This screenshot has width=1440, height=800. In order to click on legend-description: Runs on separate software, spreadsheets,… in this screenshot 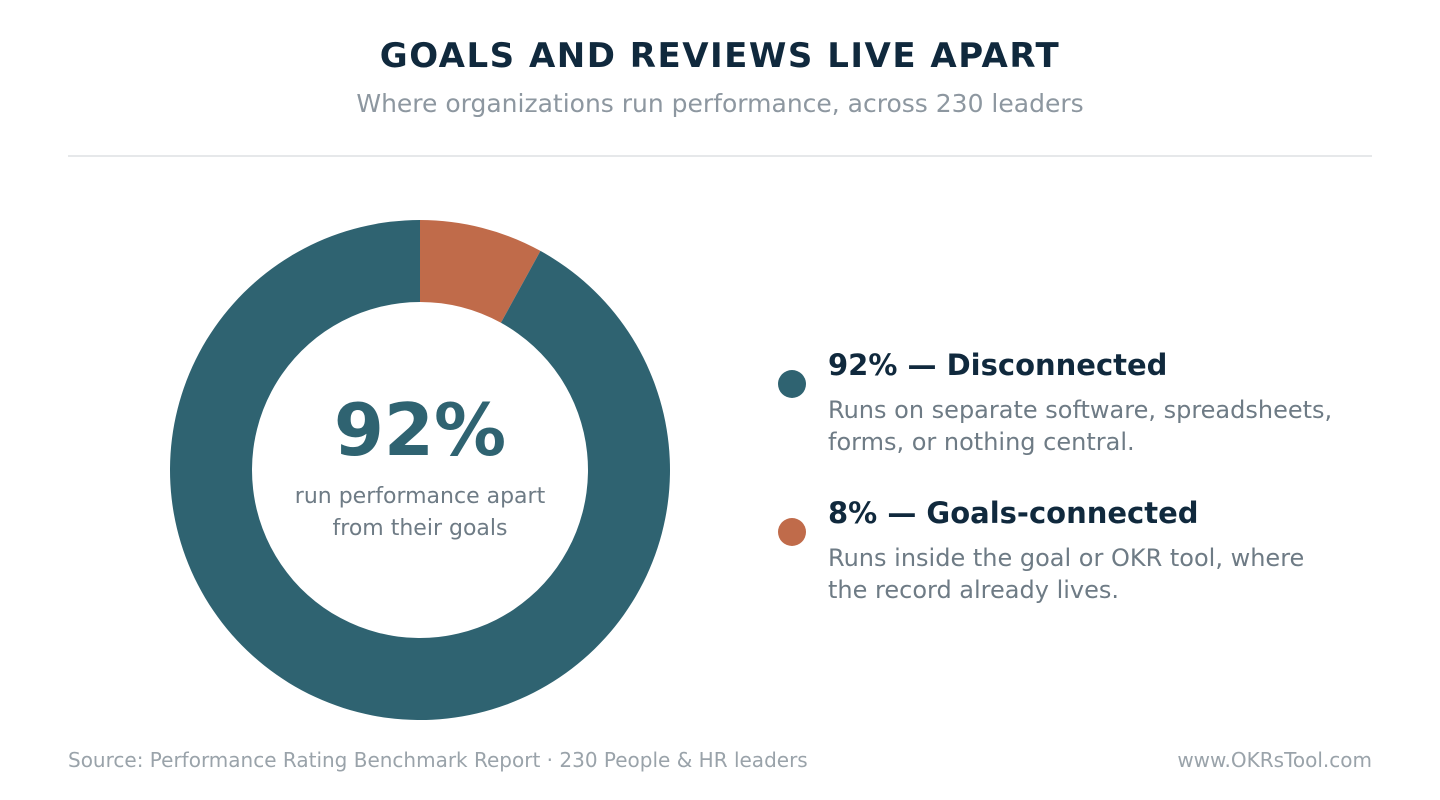, I will do `click(1080, 426)`.